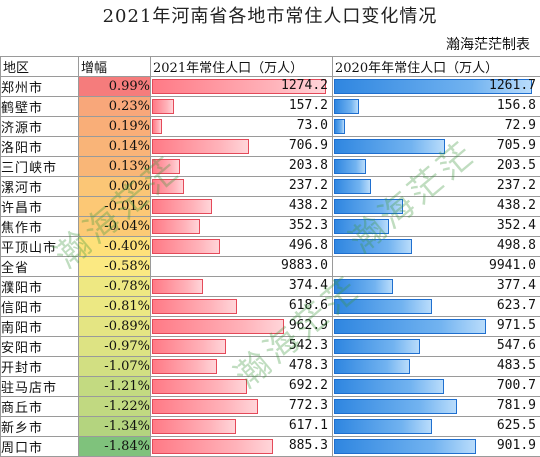  I want to click on change-cell: -0.97%, so click(115, 347).